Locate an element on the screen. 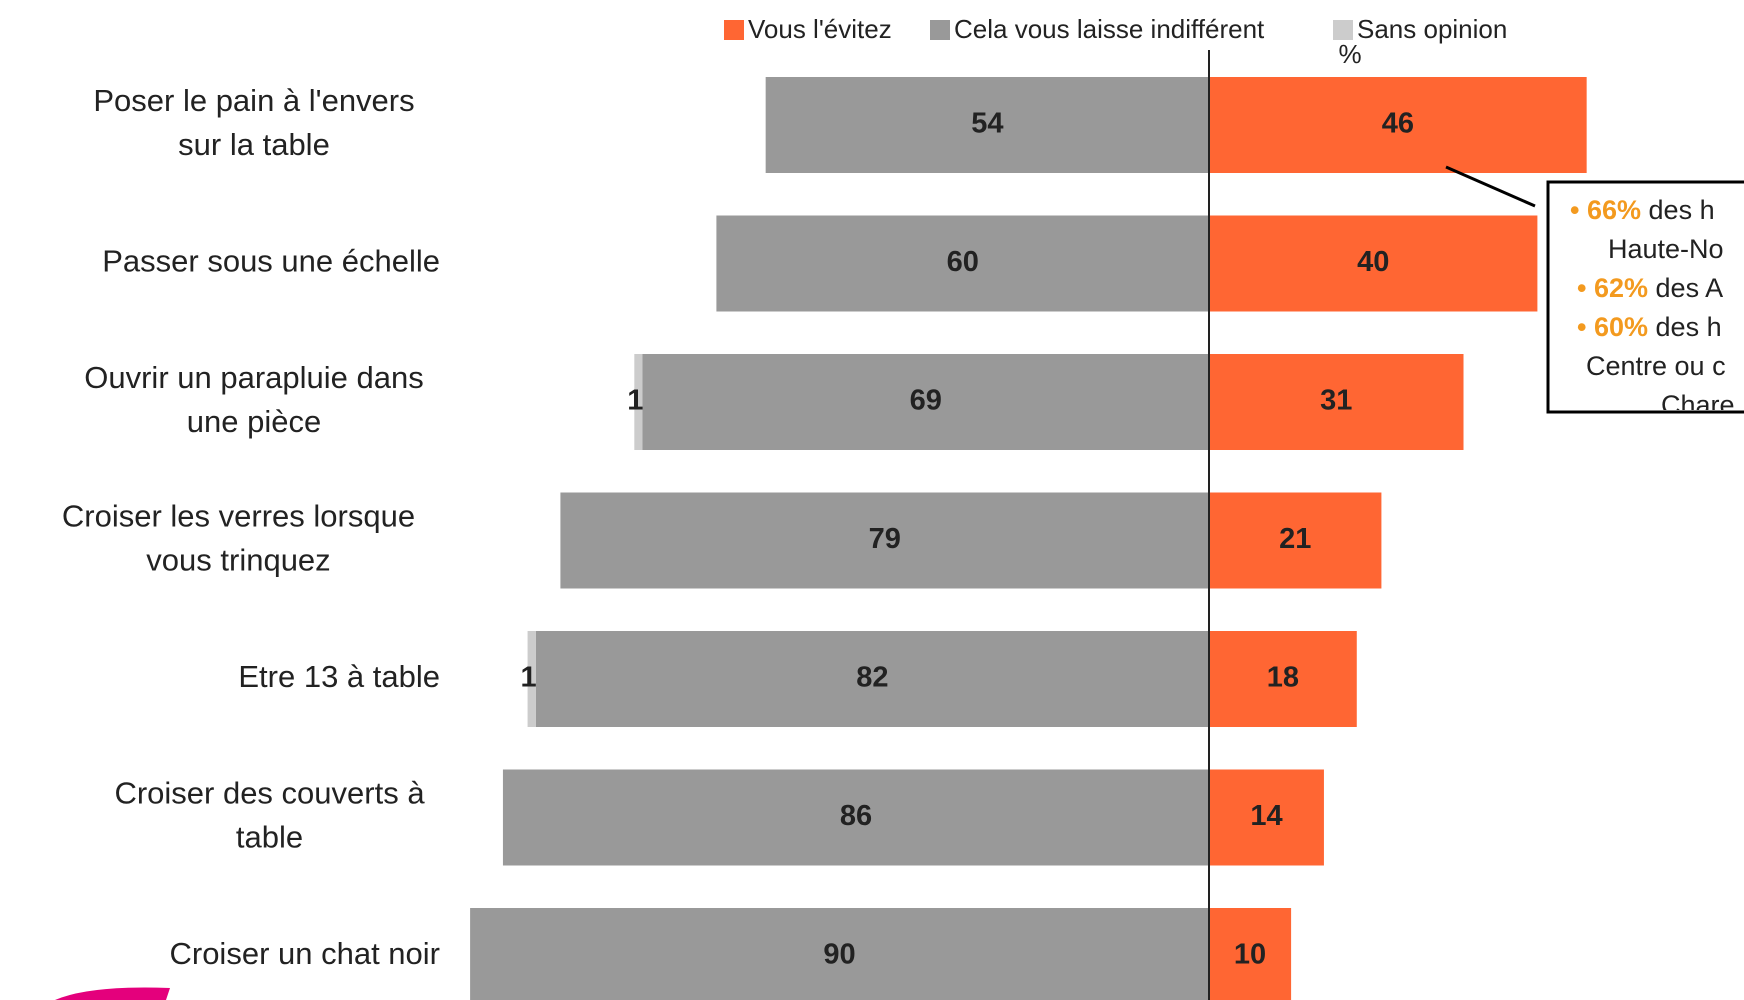 This screenshot has width=1744, height=1000. text: Centre ou c is located at coordinates (1656, 366).